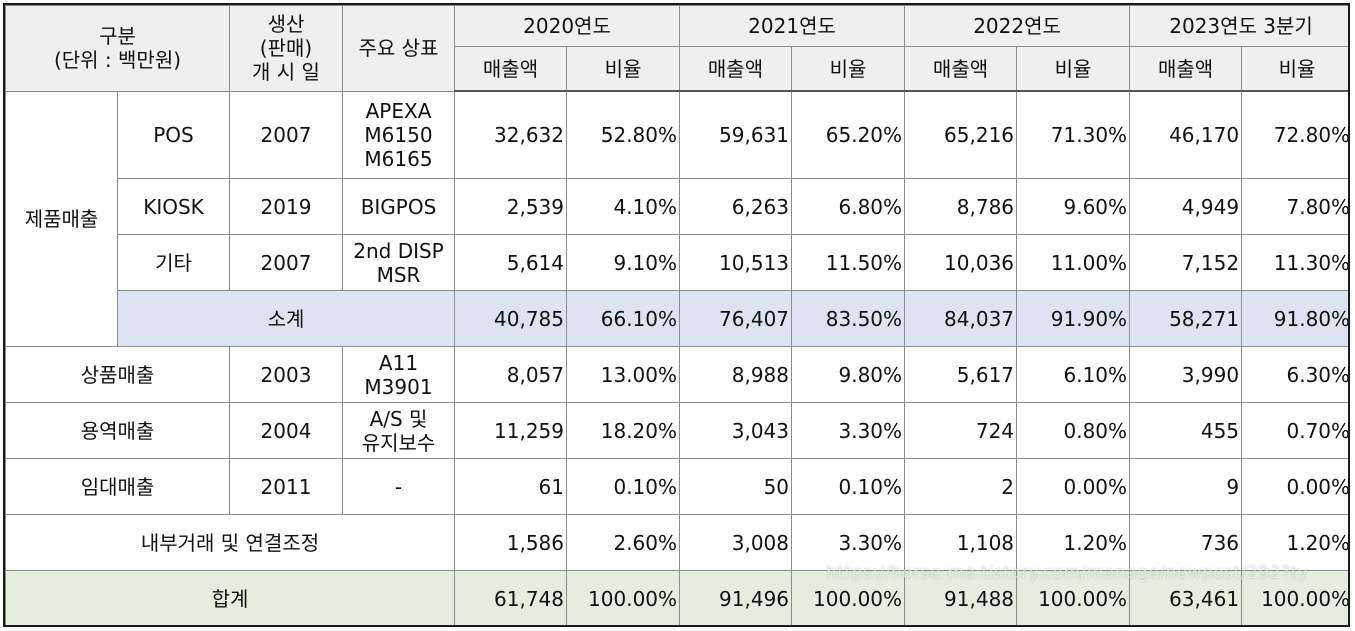 This screenshot has height=631, width=1355. What do you see at coordinates (173, 206) in the screenshot?
I see `row-name: KIOSK` at bounding box center [173, 206].